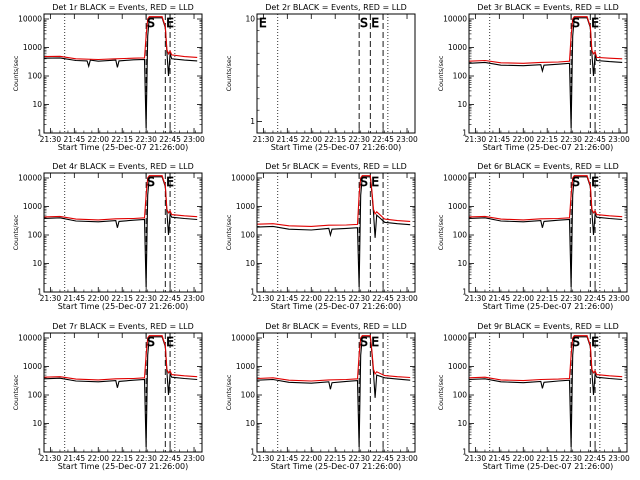 The image size is (640, 480). What do you see at coordinates (123, 7) in the screenshot?
I see `panel-title: Det 1r BLACK = Events, RED = LLD` at bounding box center [123, 7].